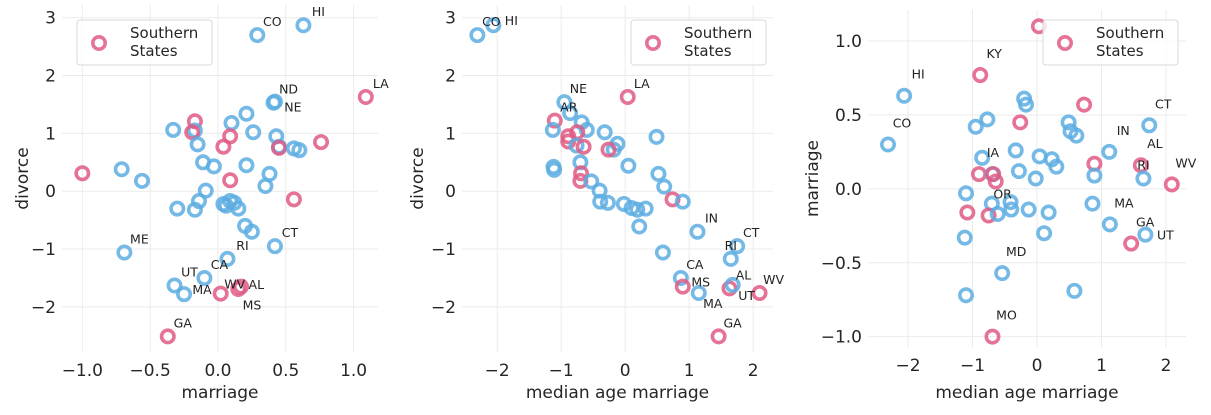  Describe the element at coordinates (1006, 315) in the screenshot. I see `state-label: MO` at that location.